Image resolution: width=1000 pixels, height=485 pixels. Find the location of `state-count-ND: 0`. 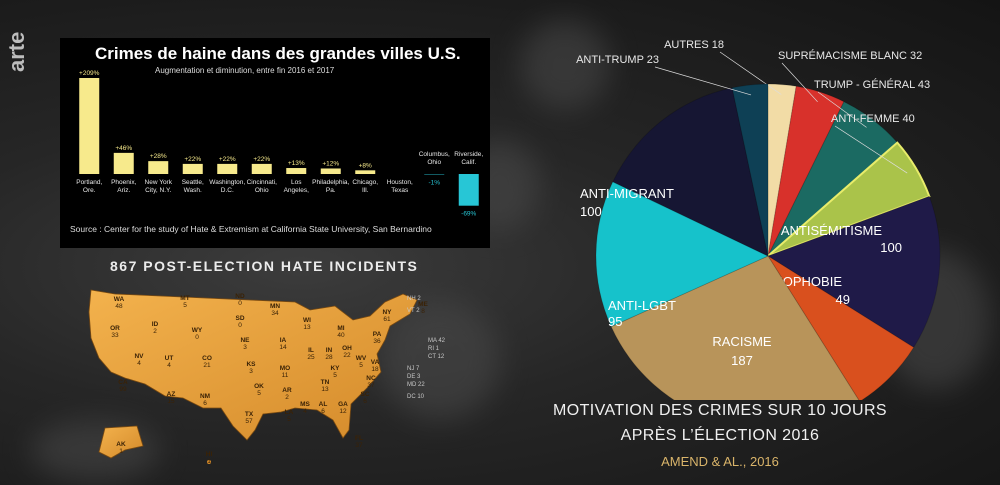

state-count-ND: 0 is located at coordinates (240, 303).